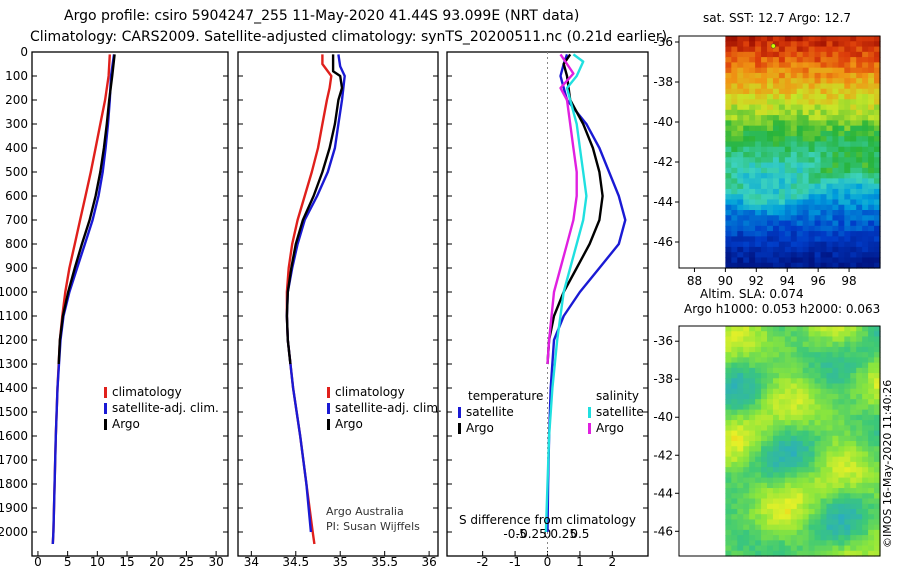 The width and height of the screenshot is (900, 580). What do you see at coordinates (38, 562) in the screenshot?
I see `temperature-x-tick-label: 0` at bounding box center [38, 562].